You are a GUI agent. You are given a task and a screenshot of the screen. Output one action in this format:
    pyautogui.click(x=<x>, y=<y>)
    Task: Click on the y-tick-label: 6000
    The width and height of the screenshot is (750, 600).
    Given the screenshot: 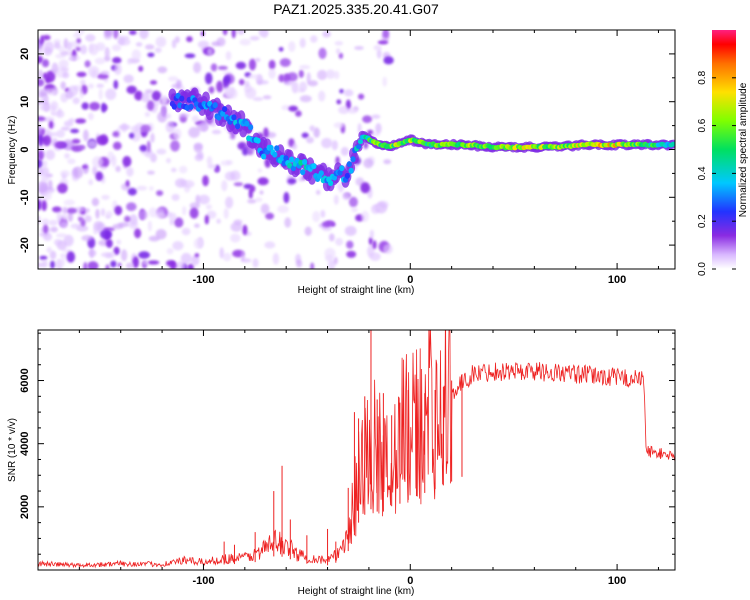 What is the action you would take?
    pyautogui.click(x=25, y=380)
    